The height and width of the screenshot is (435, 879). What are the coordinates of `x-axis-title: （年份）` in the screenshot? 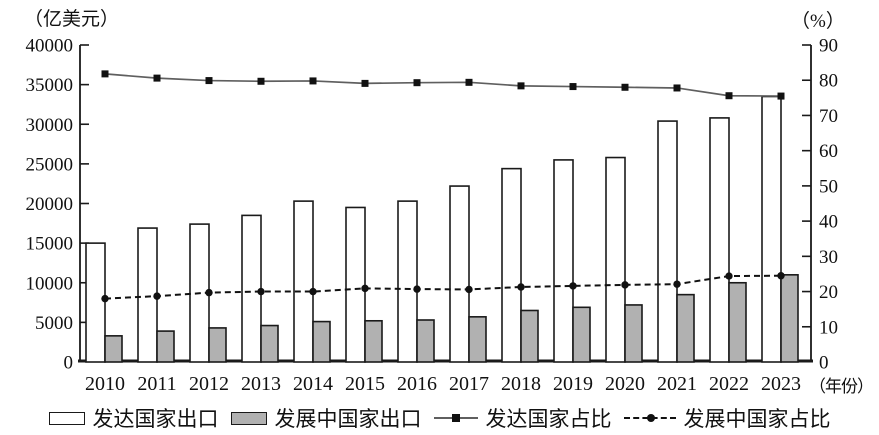 It's located at (841, 386).